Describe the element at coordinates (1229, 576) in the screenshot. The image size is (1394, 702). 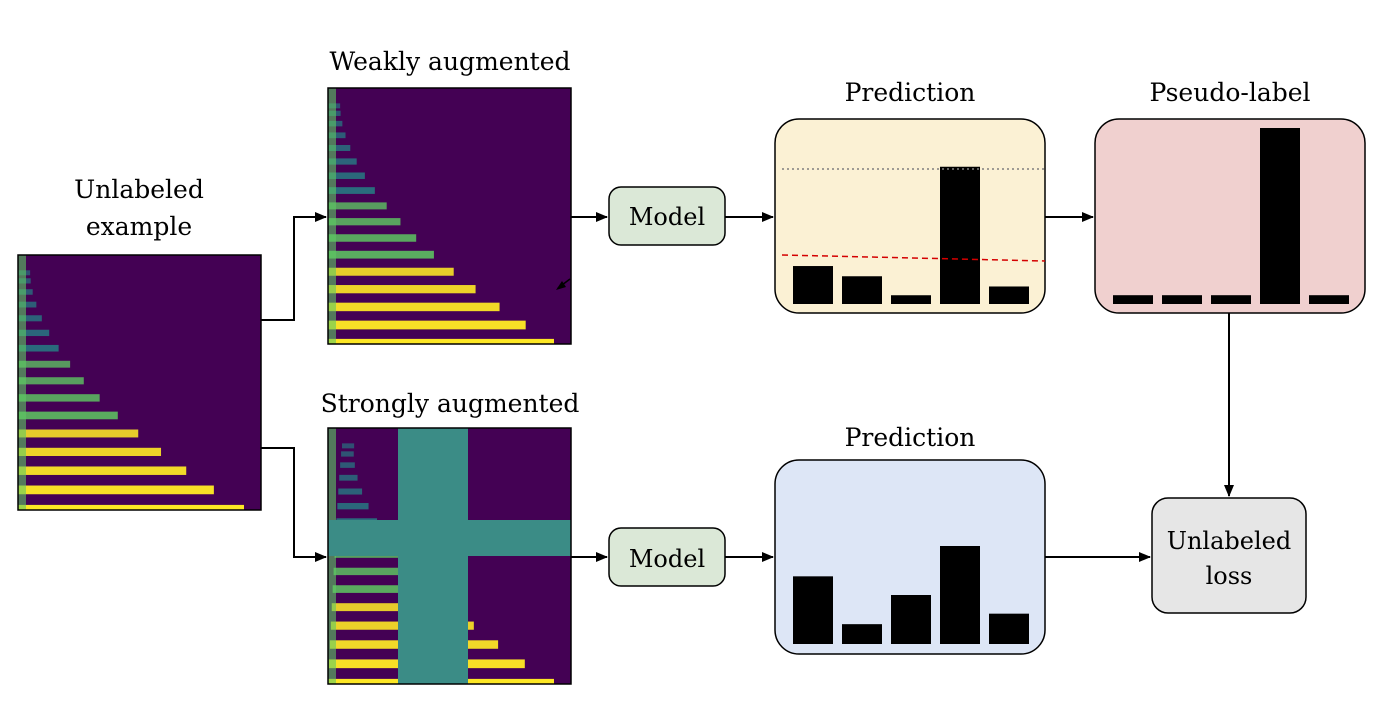
I see `loss-text-line2: loss` at that location.